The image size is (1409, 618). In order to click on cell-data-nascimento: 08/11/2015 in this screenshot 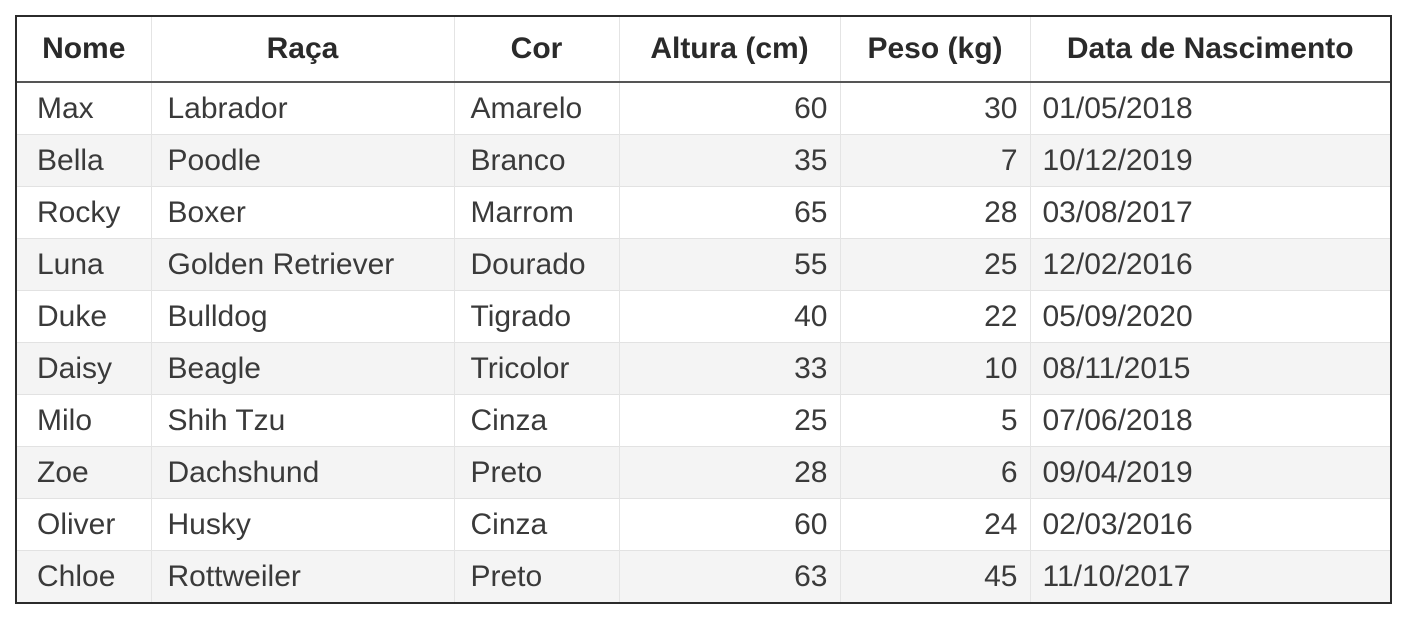, I will do `click(1209, 368)`.